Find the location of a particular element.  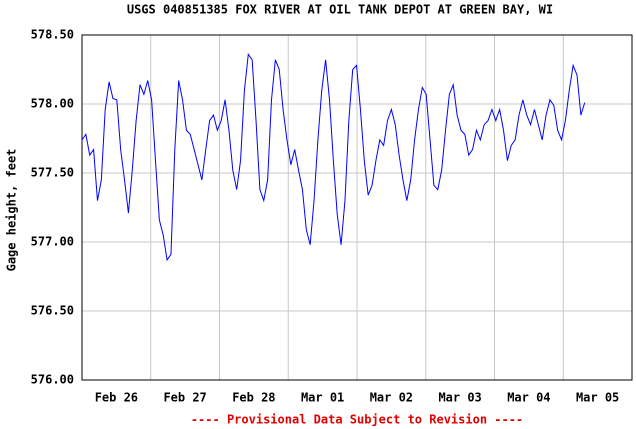

x-tick-label: Mar 05 is located at coordinates (597, 398).